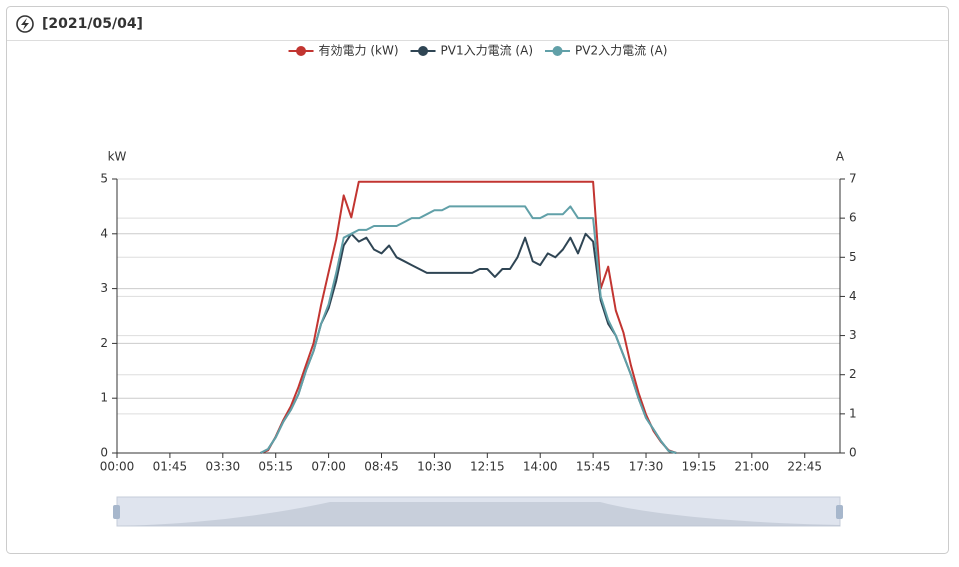  Describe the element at coordinates (853, 335) in the screenshot. I see `y2-tick-label: 3` at that location.